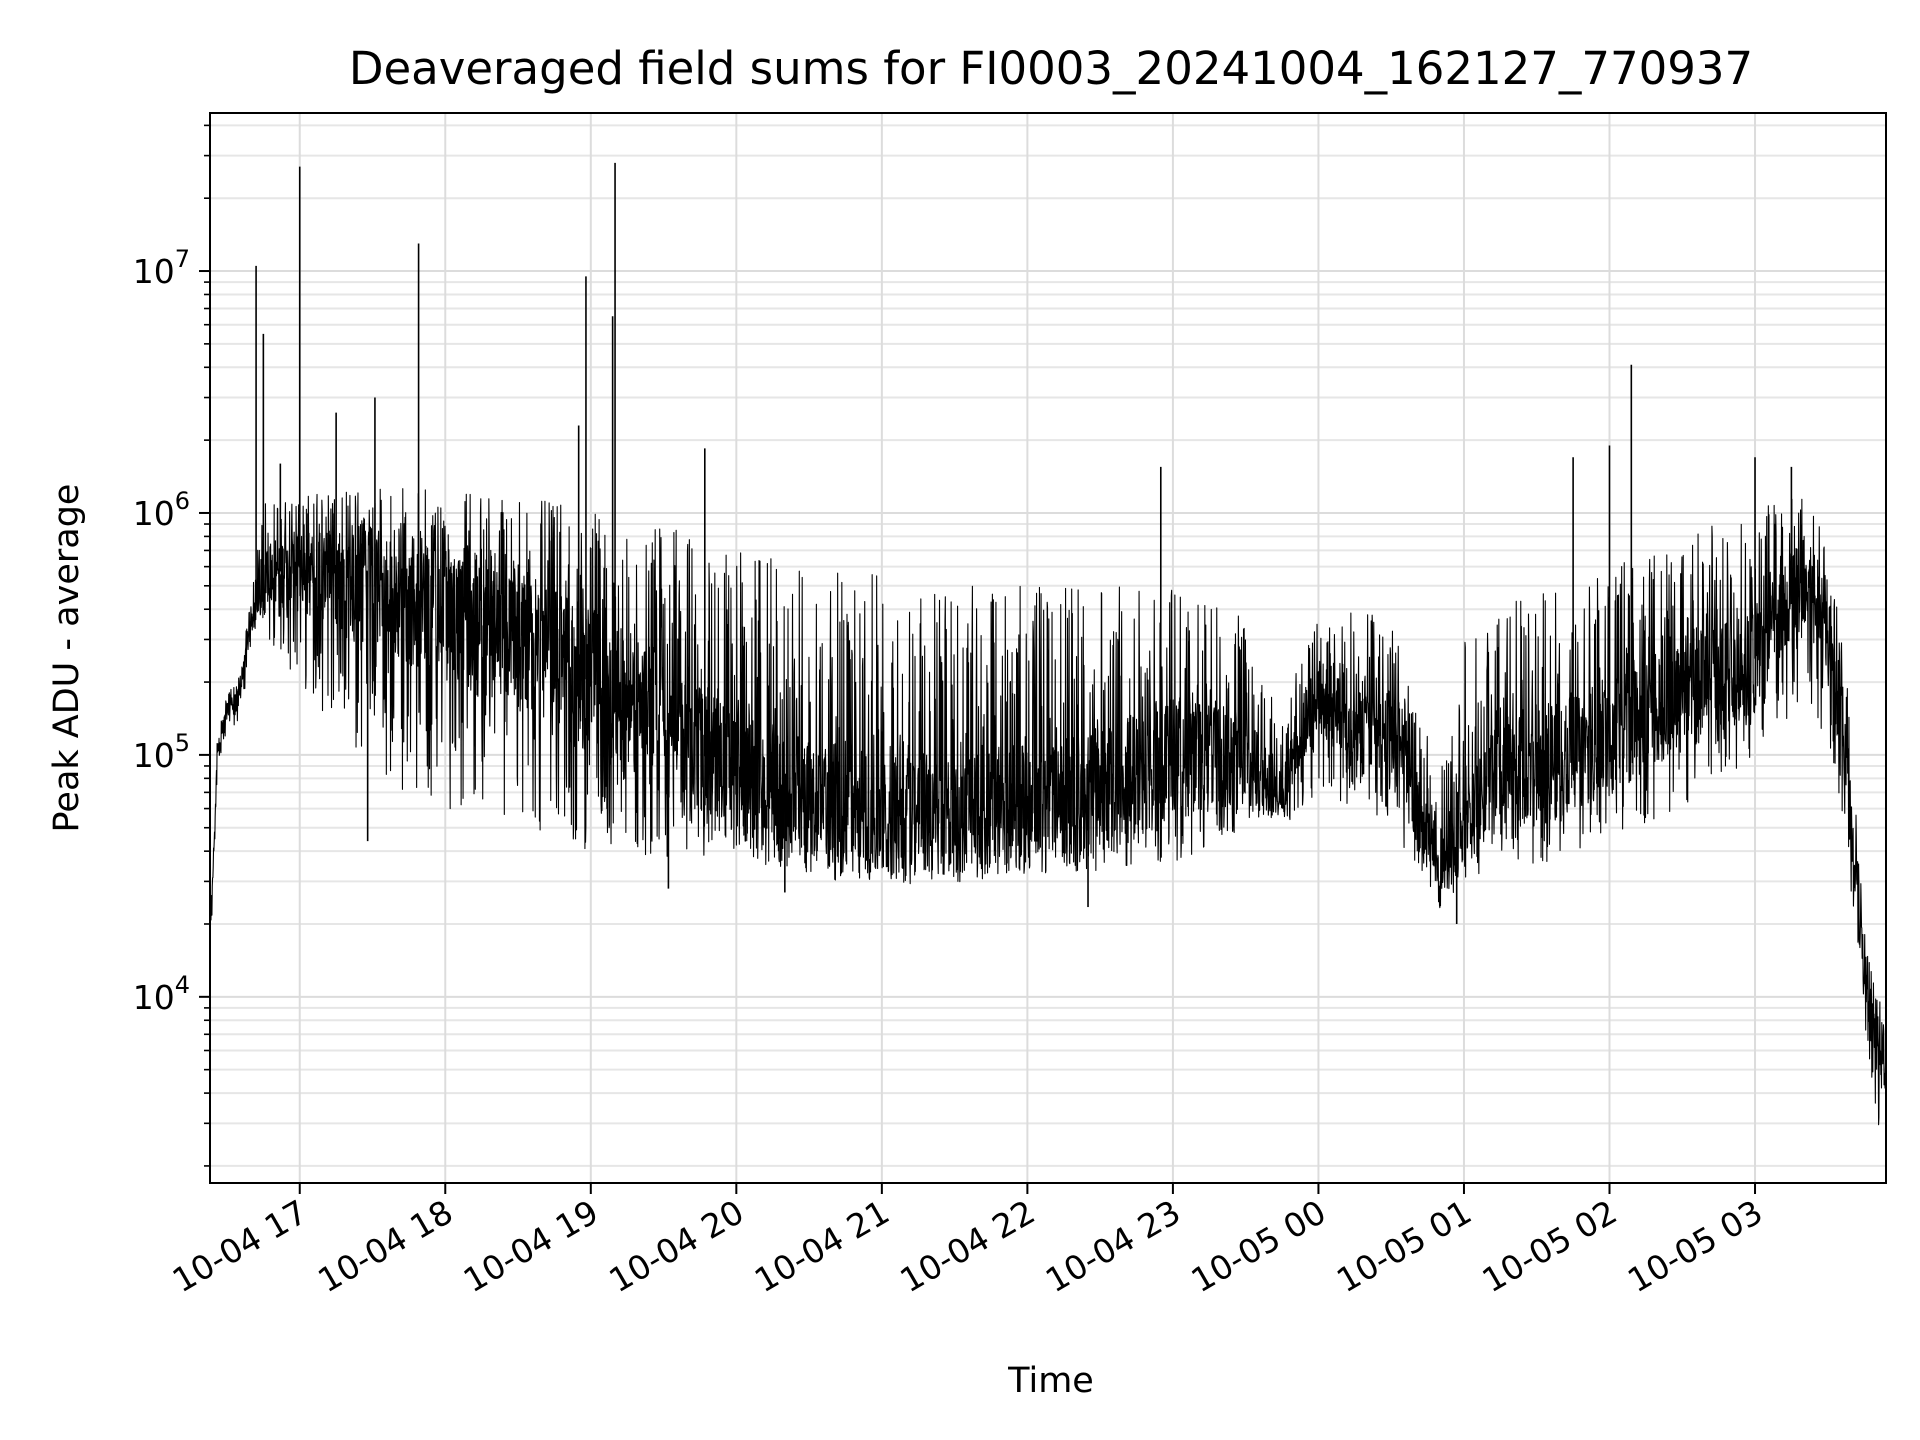 The width and height of the screenshot is (1920, 1440). What do you see at coordinates (161, 510) in the screenshot?
I see `y-tick-label: 10⁶` at bounding box center [161, 510].